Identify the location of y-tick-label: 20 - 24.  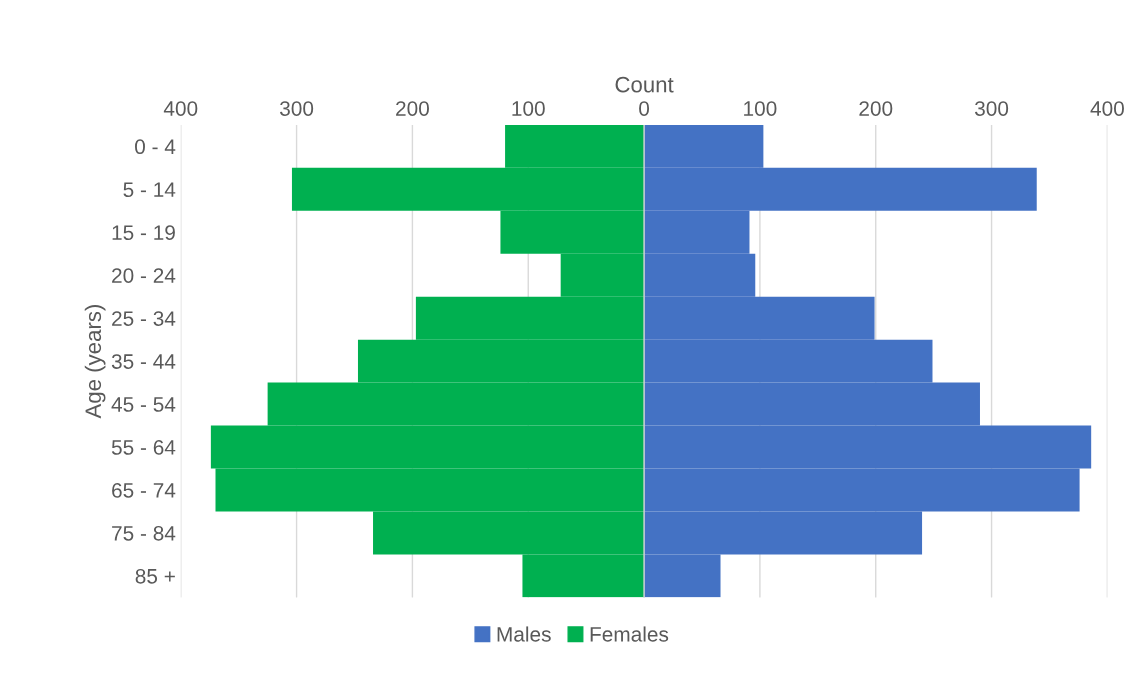
(144, 275).